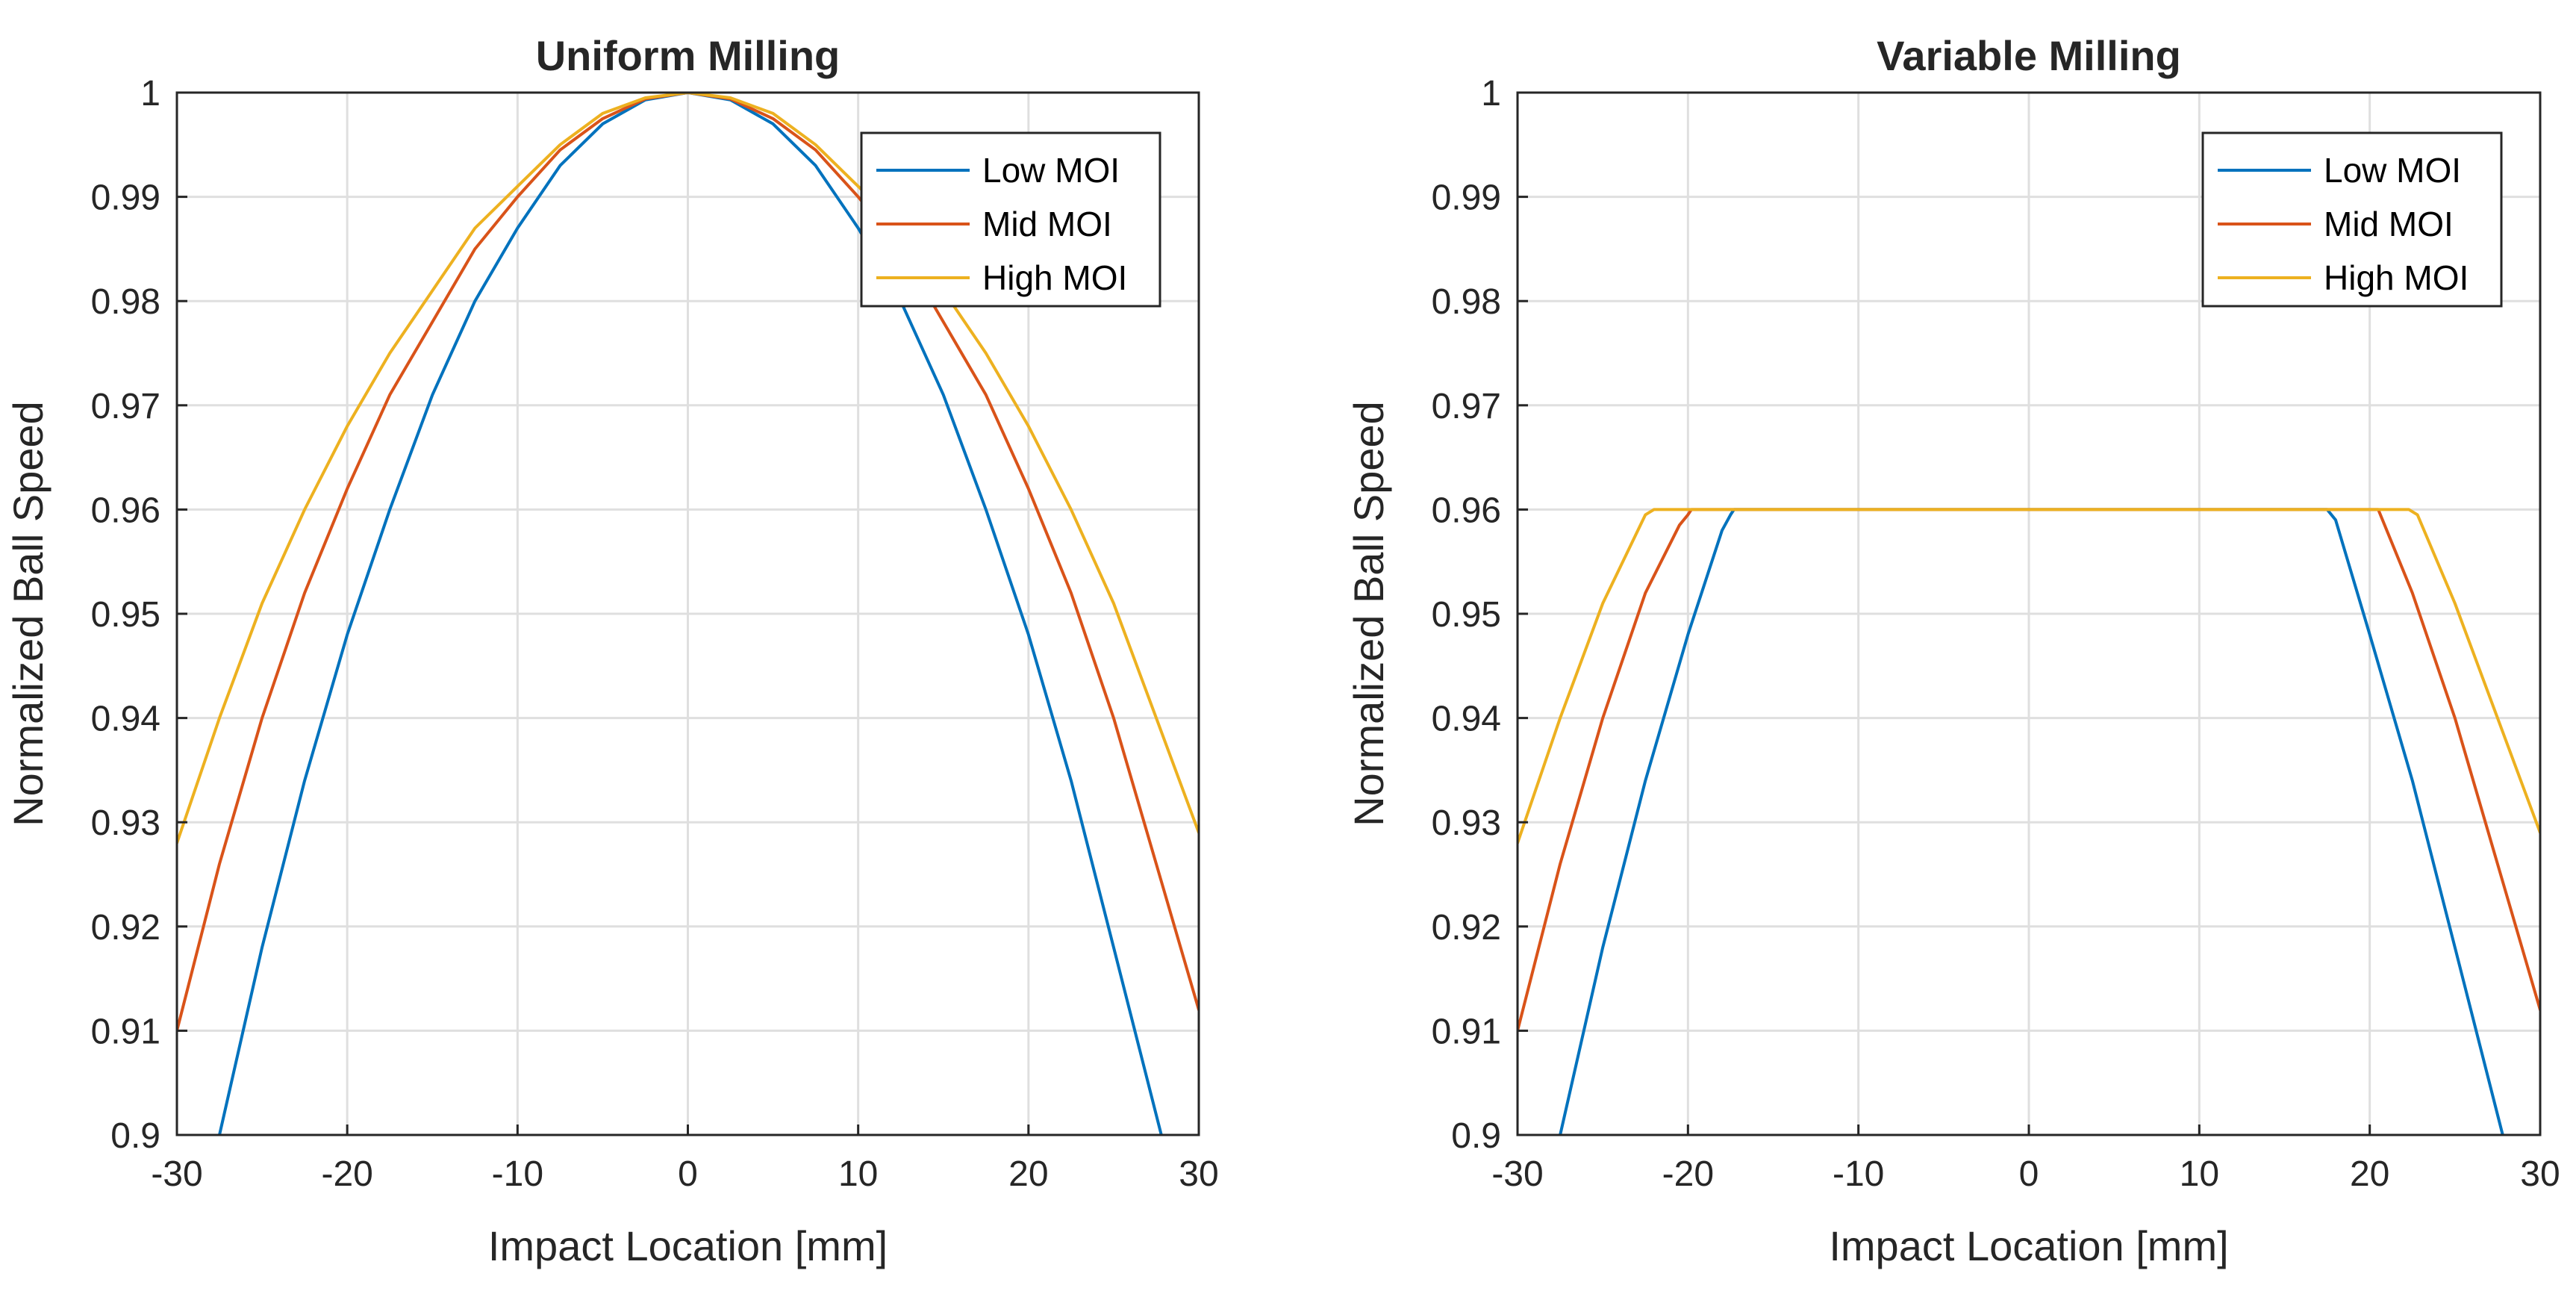 Image resolution: width=2576 pixels, height=1294 pixels. Describe the element at coordinates (2029, 56) in the screenshot. I see `variable-milling-title: Variable Milling` at that location.